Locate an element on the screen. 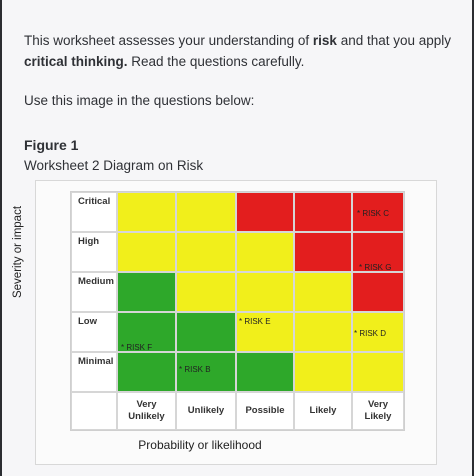 This screenshot has width=474, height=476. risk-marker-riskc: * RISK C is located at coordinates (373, 213).